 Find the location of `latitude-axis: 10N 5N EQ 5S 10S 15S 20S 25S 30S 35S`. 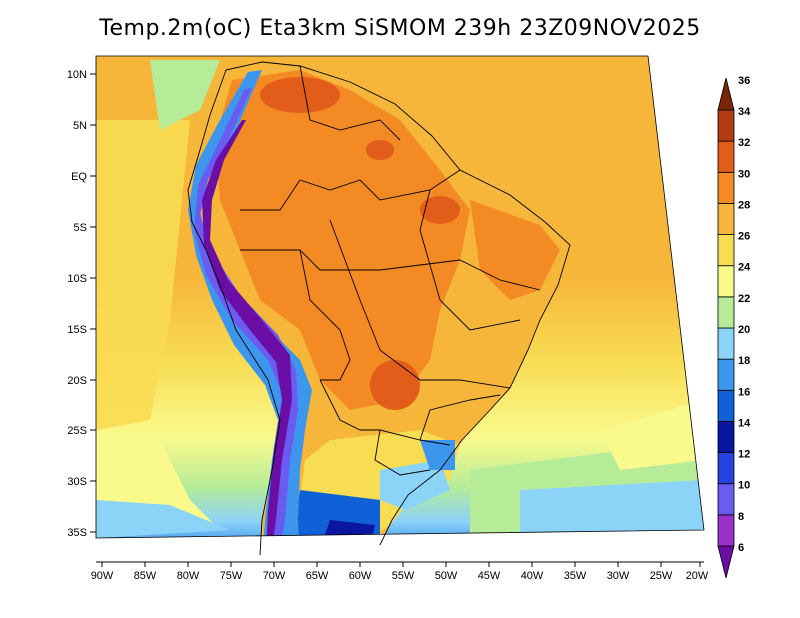

latitude-axis: 10N 5N EQ 5S 10S 15S 20S 25S 30S 35S is located at coordinates (81, 304).